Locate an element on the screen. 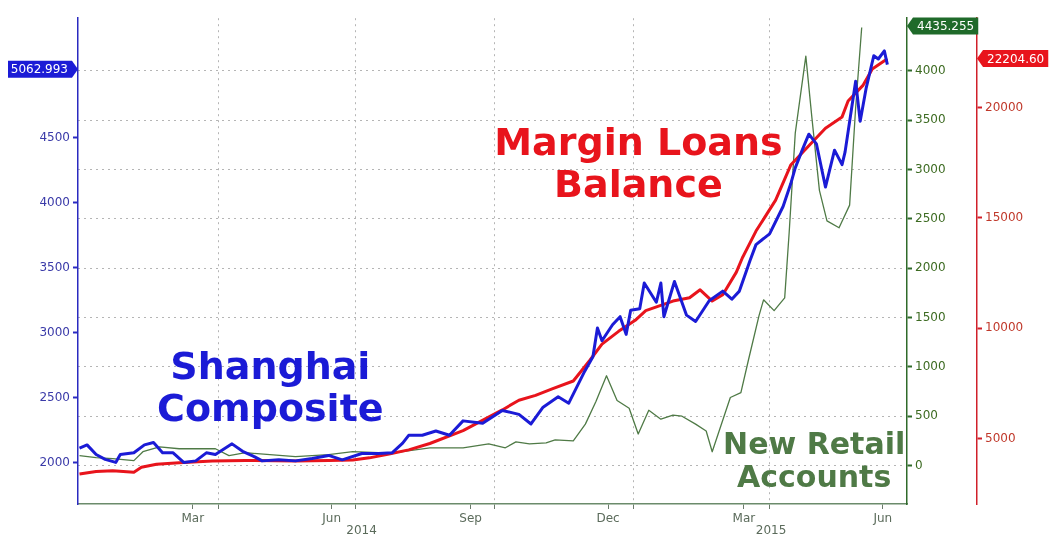  x-tick-label: Sep is located at coordinates (470, 518).